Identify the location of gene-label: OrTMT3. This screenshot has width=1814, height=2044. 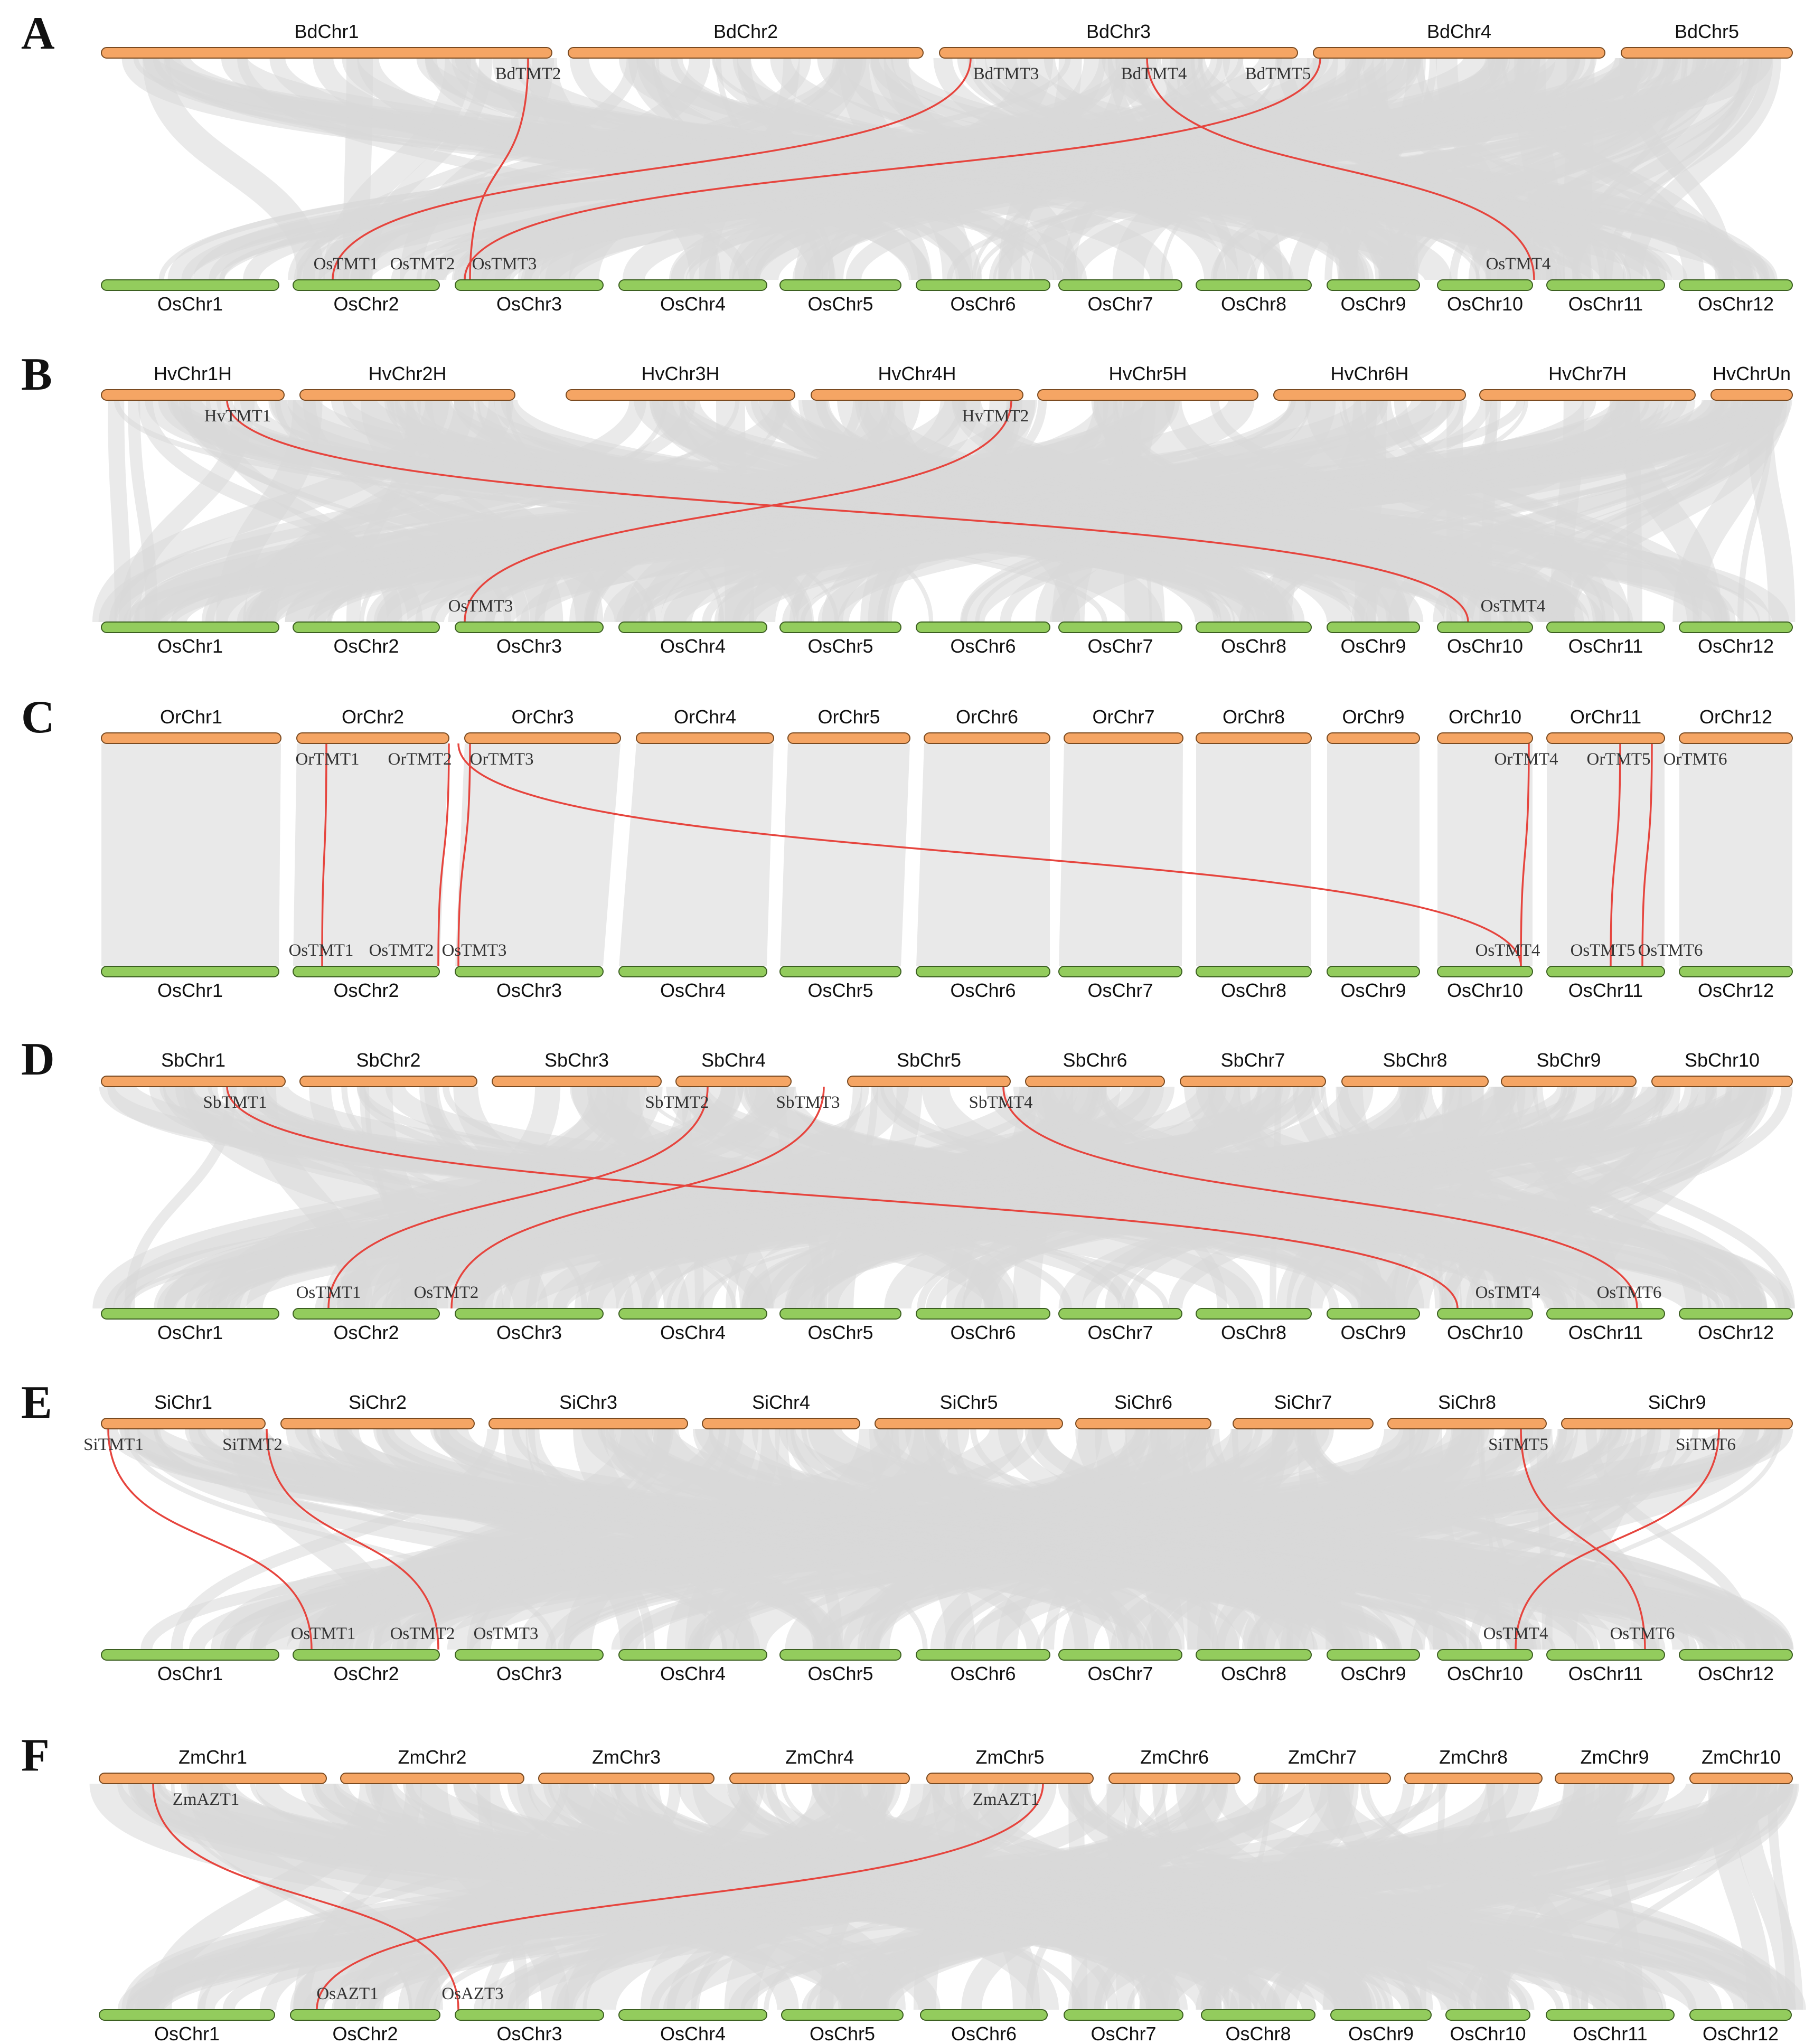
(502, 759).